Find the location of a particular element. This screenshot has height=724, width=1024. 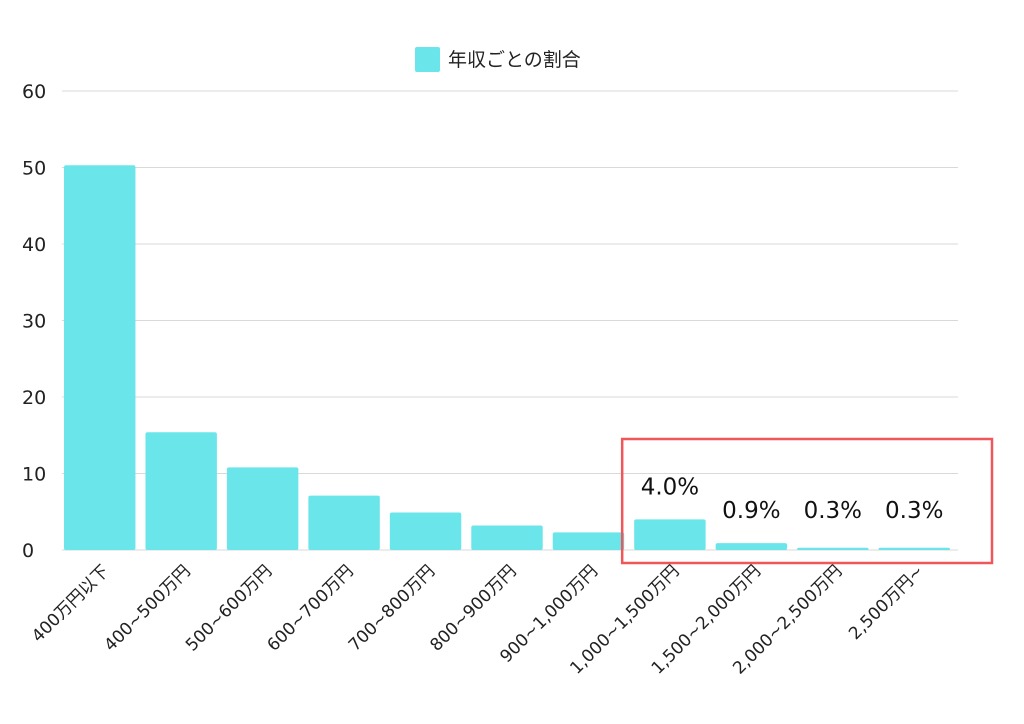

highlight-box is located at coordinates (807, 501).